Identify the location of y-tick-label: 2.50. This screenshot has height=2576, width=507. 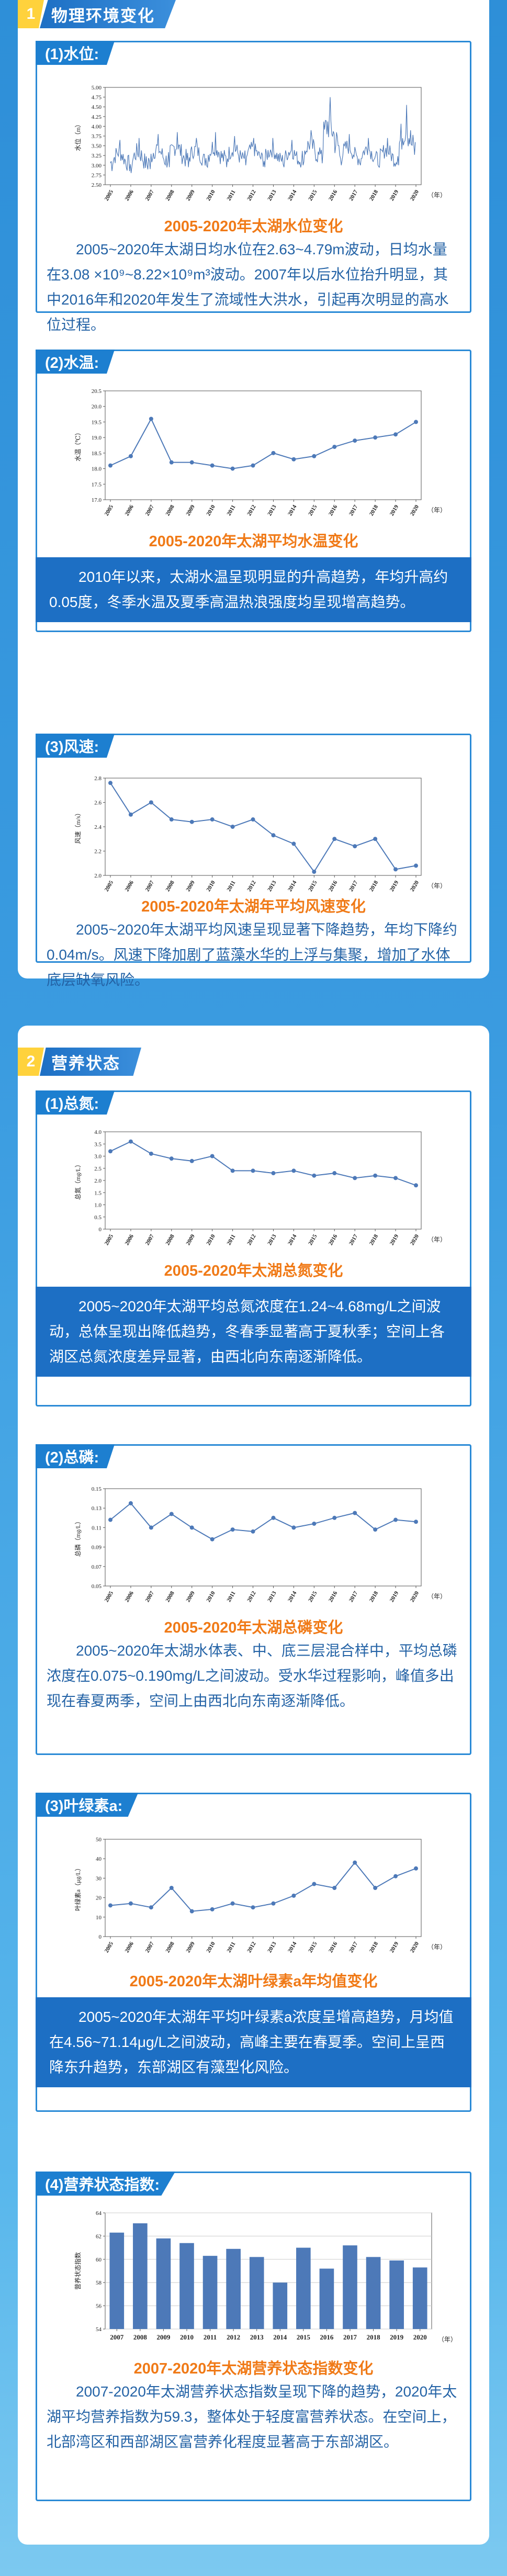
(97, 185).